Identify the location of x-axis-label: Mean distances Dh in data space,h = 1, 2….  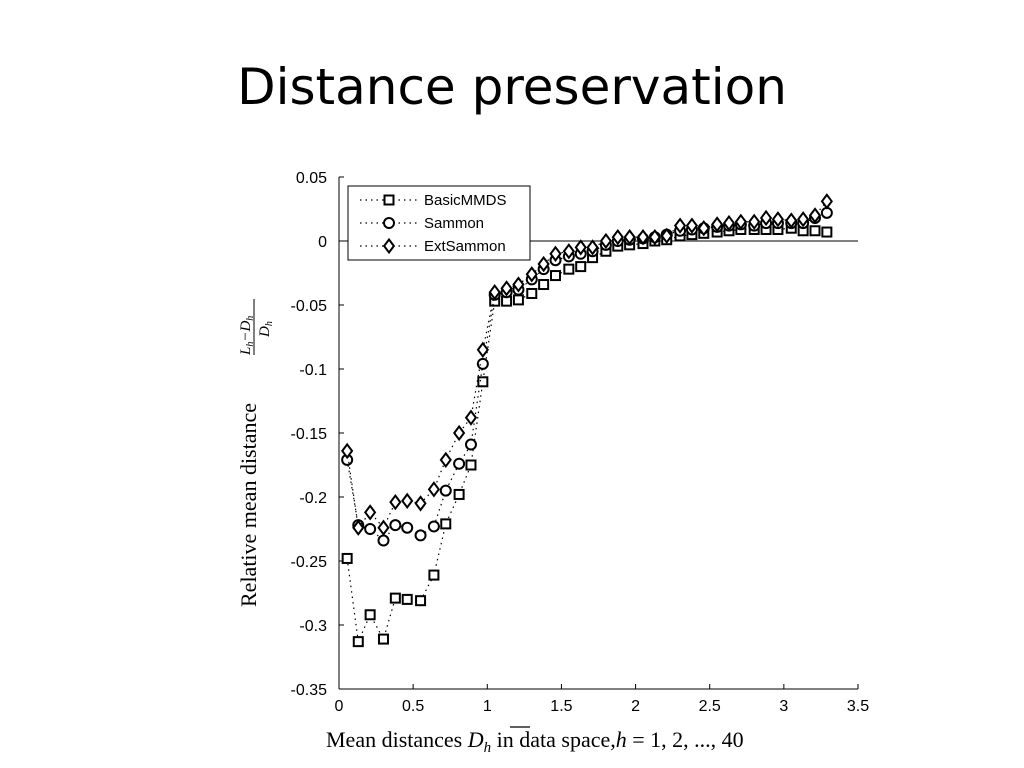
(535, 741).